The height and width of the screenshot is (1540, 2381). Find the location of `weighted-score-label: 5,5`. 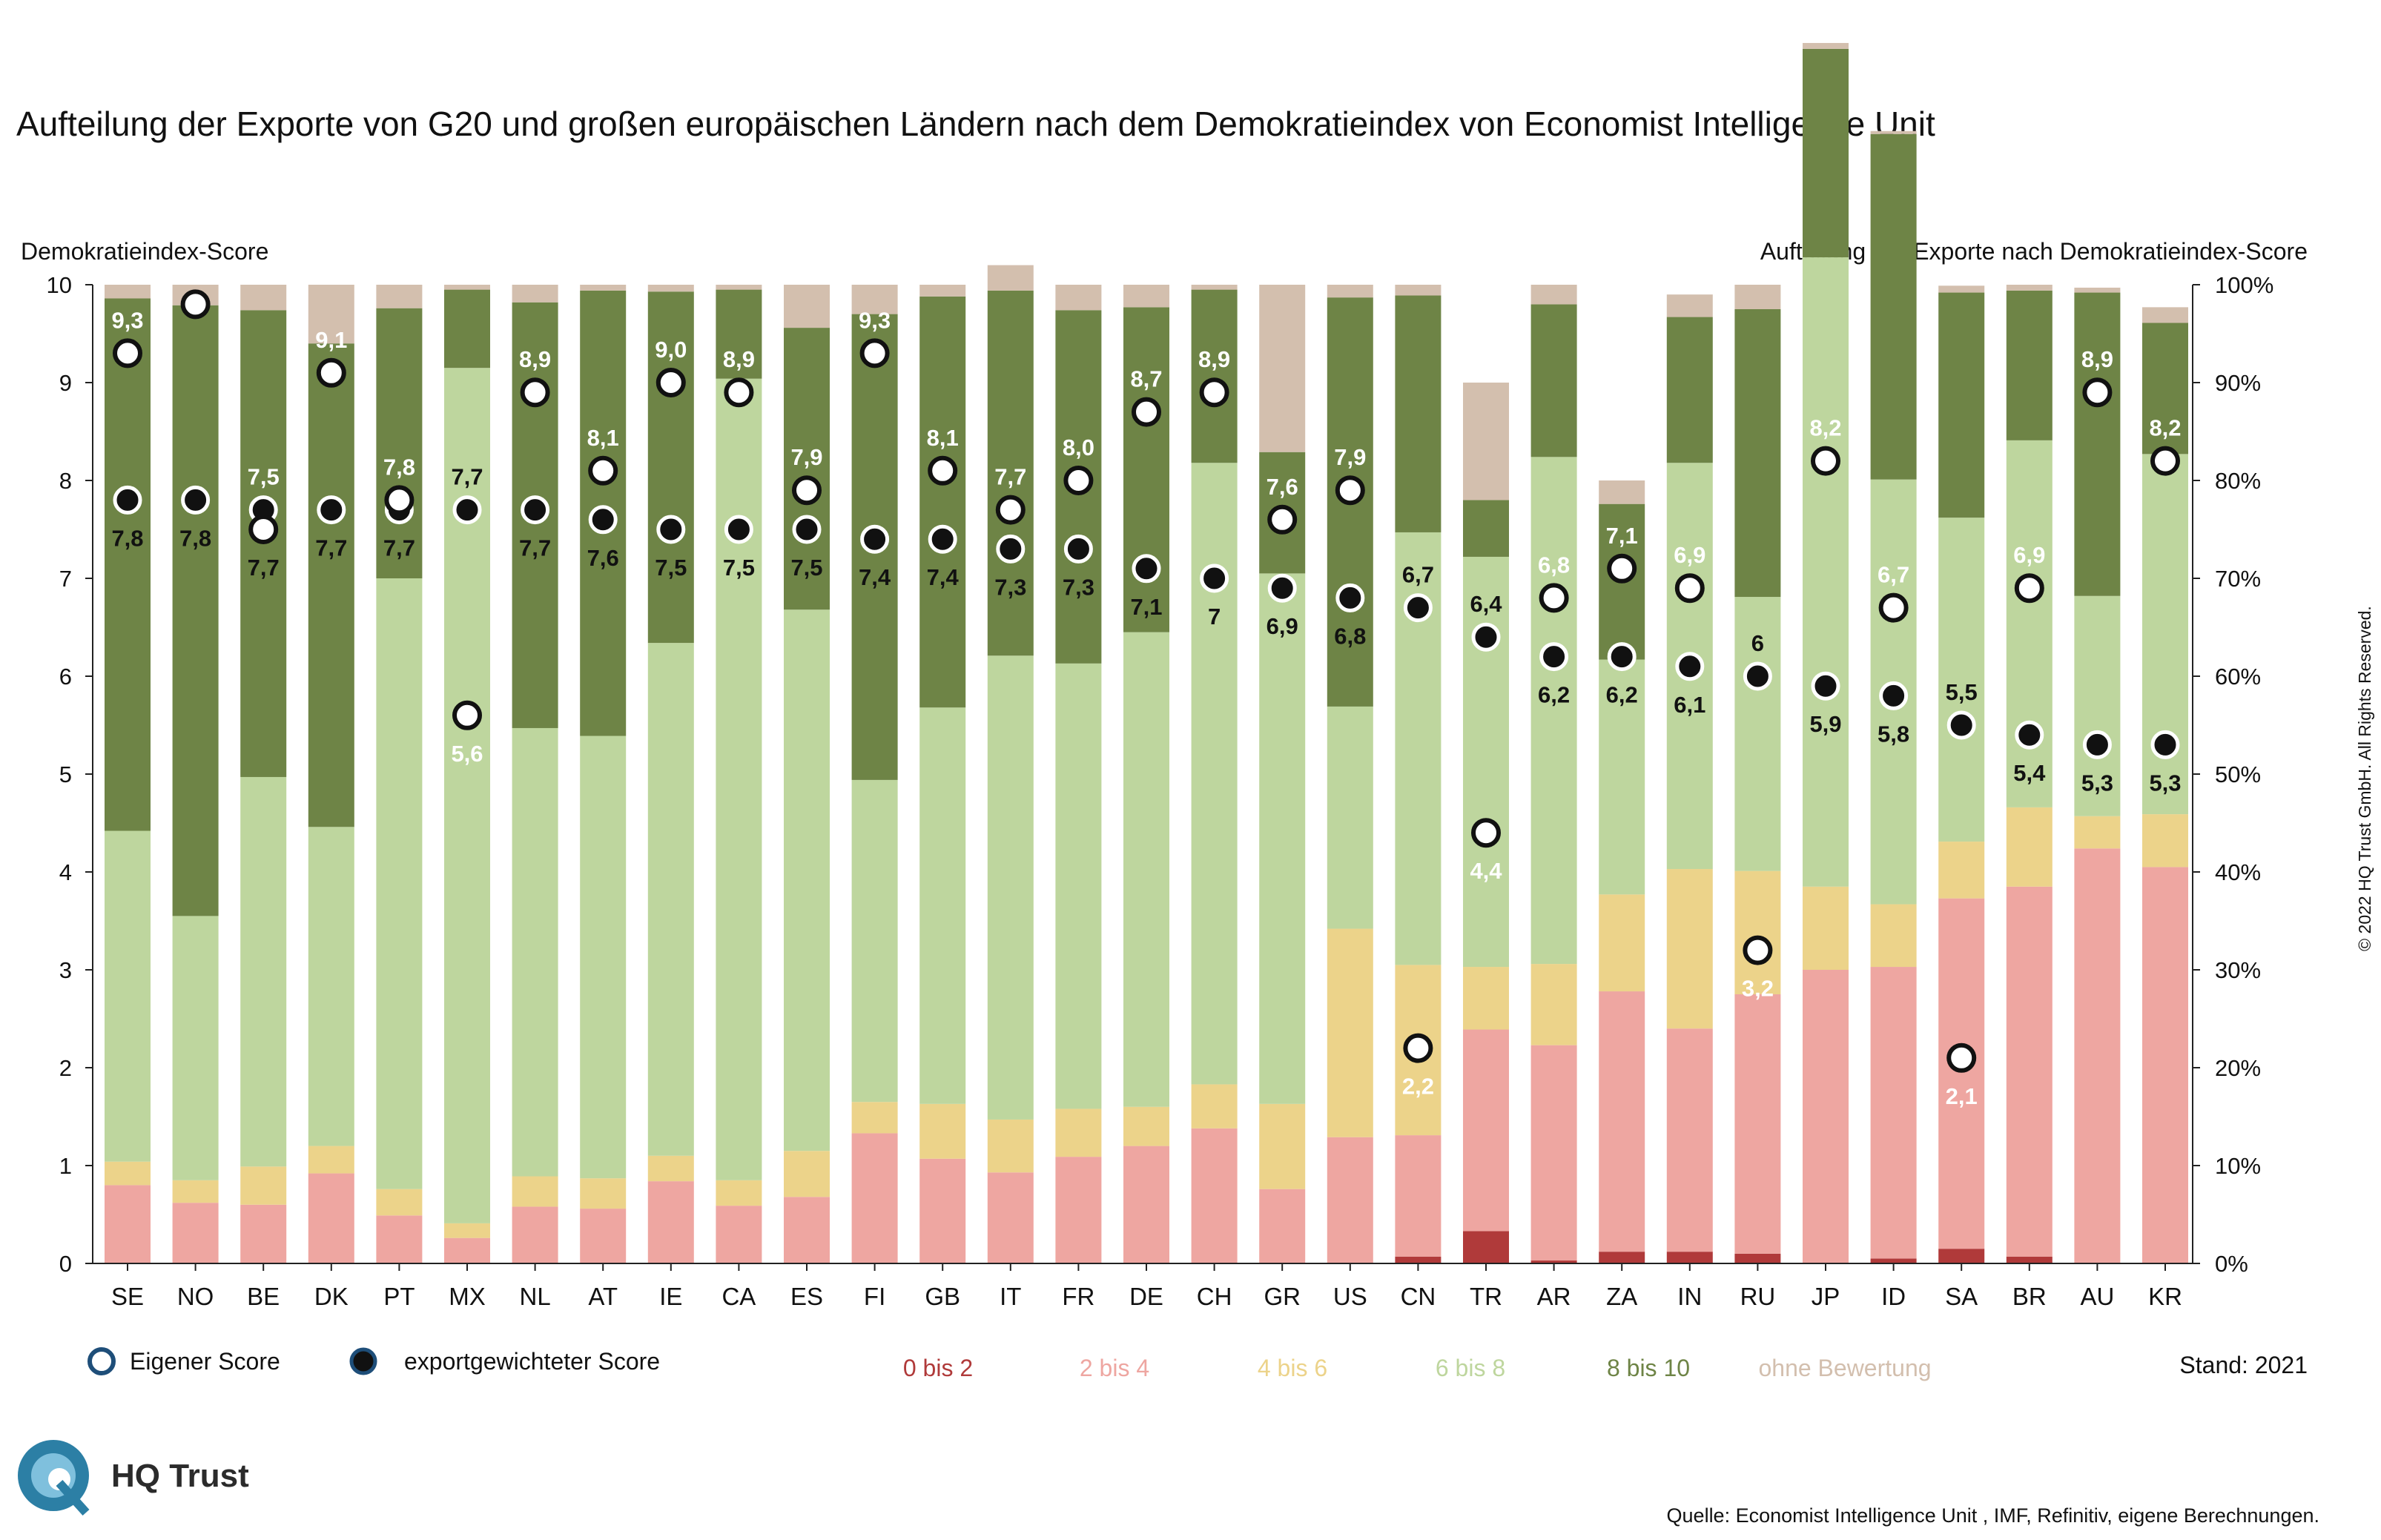

weighted-score-label: 5,5 is located at coordinates (1962, 692).